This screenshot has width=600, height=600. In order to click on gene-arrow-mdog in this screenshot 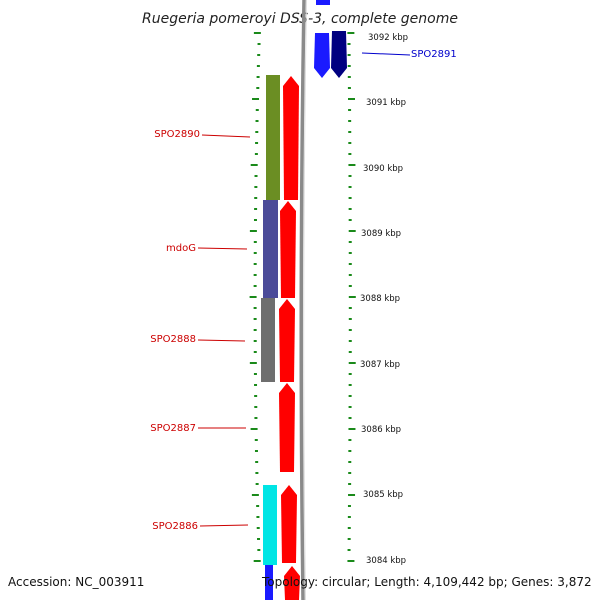, I will do `click(288, 249)`.